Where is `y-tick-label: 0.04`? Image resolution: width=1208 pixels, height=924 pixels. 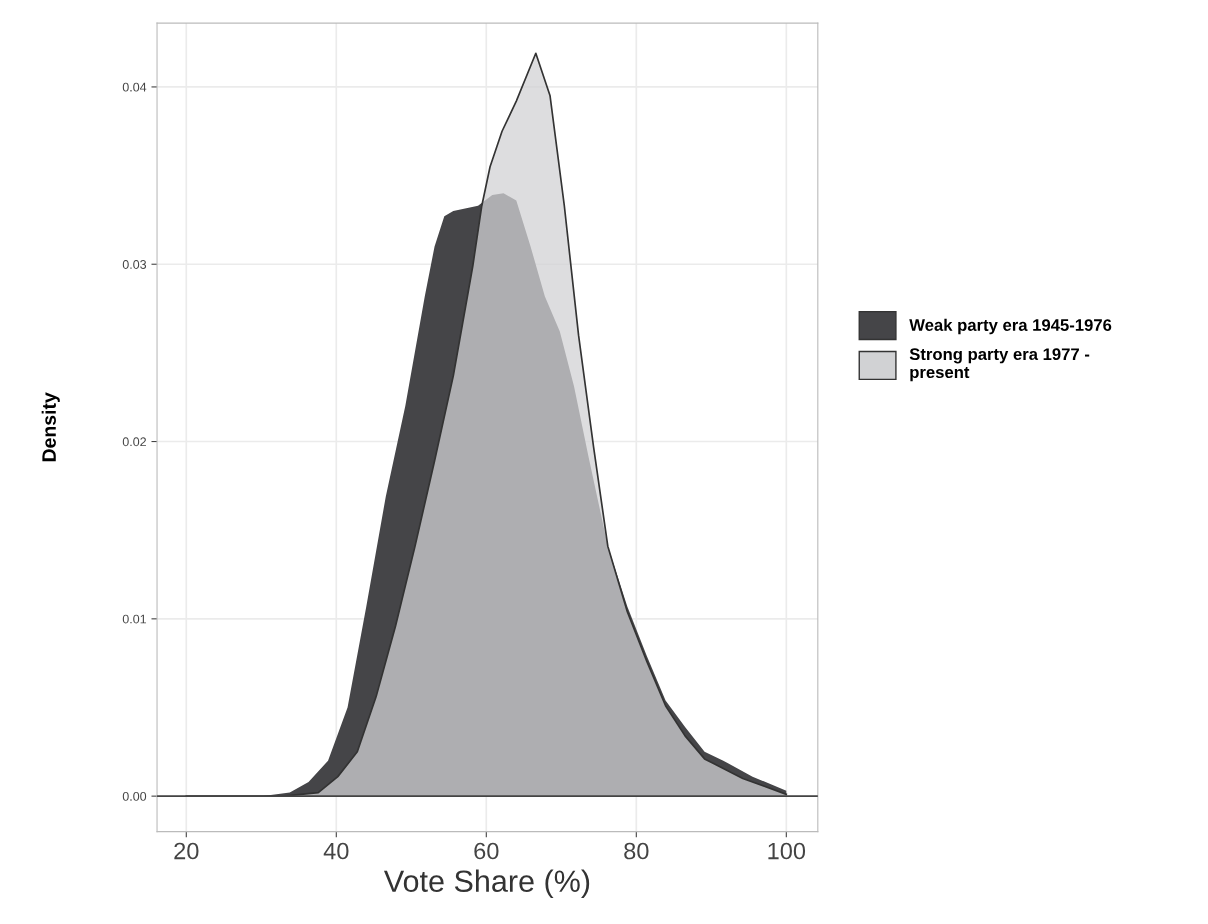
y-tick-label: 0.04 is located at coordinates (134, 87).